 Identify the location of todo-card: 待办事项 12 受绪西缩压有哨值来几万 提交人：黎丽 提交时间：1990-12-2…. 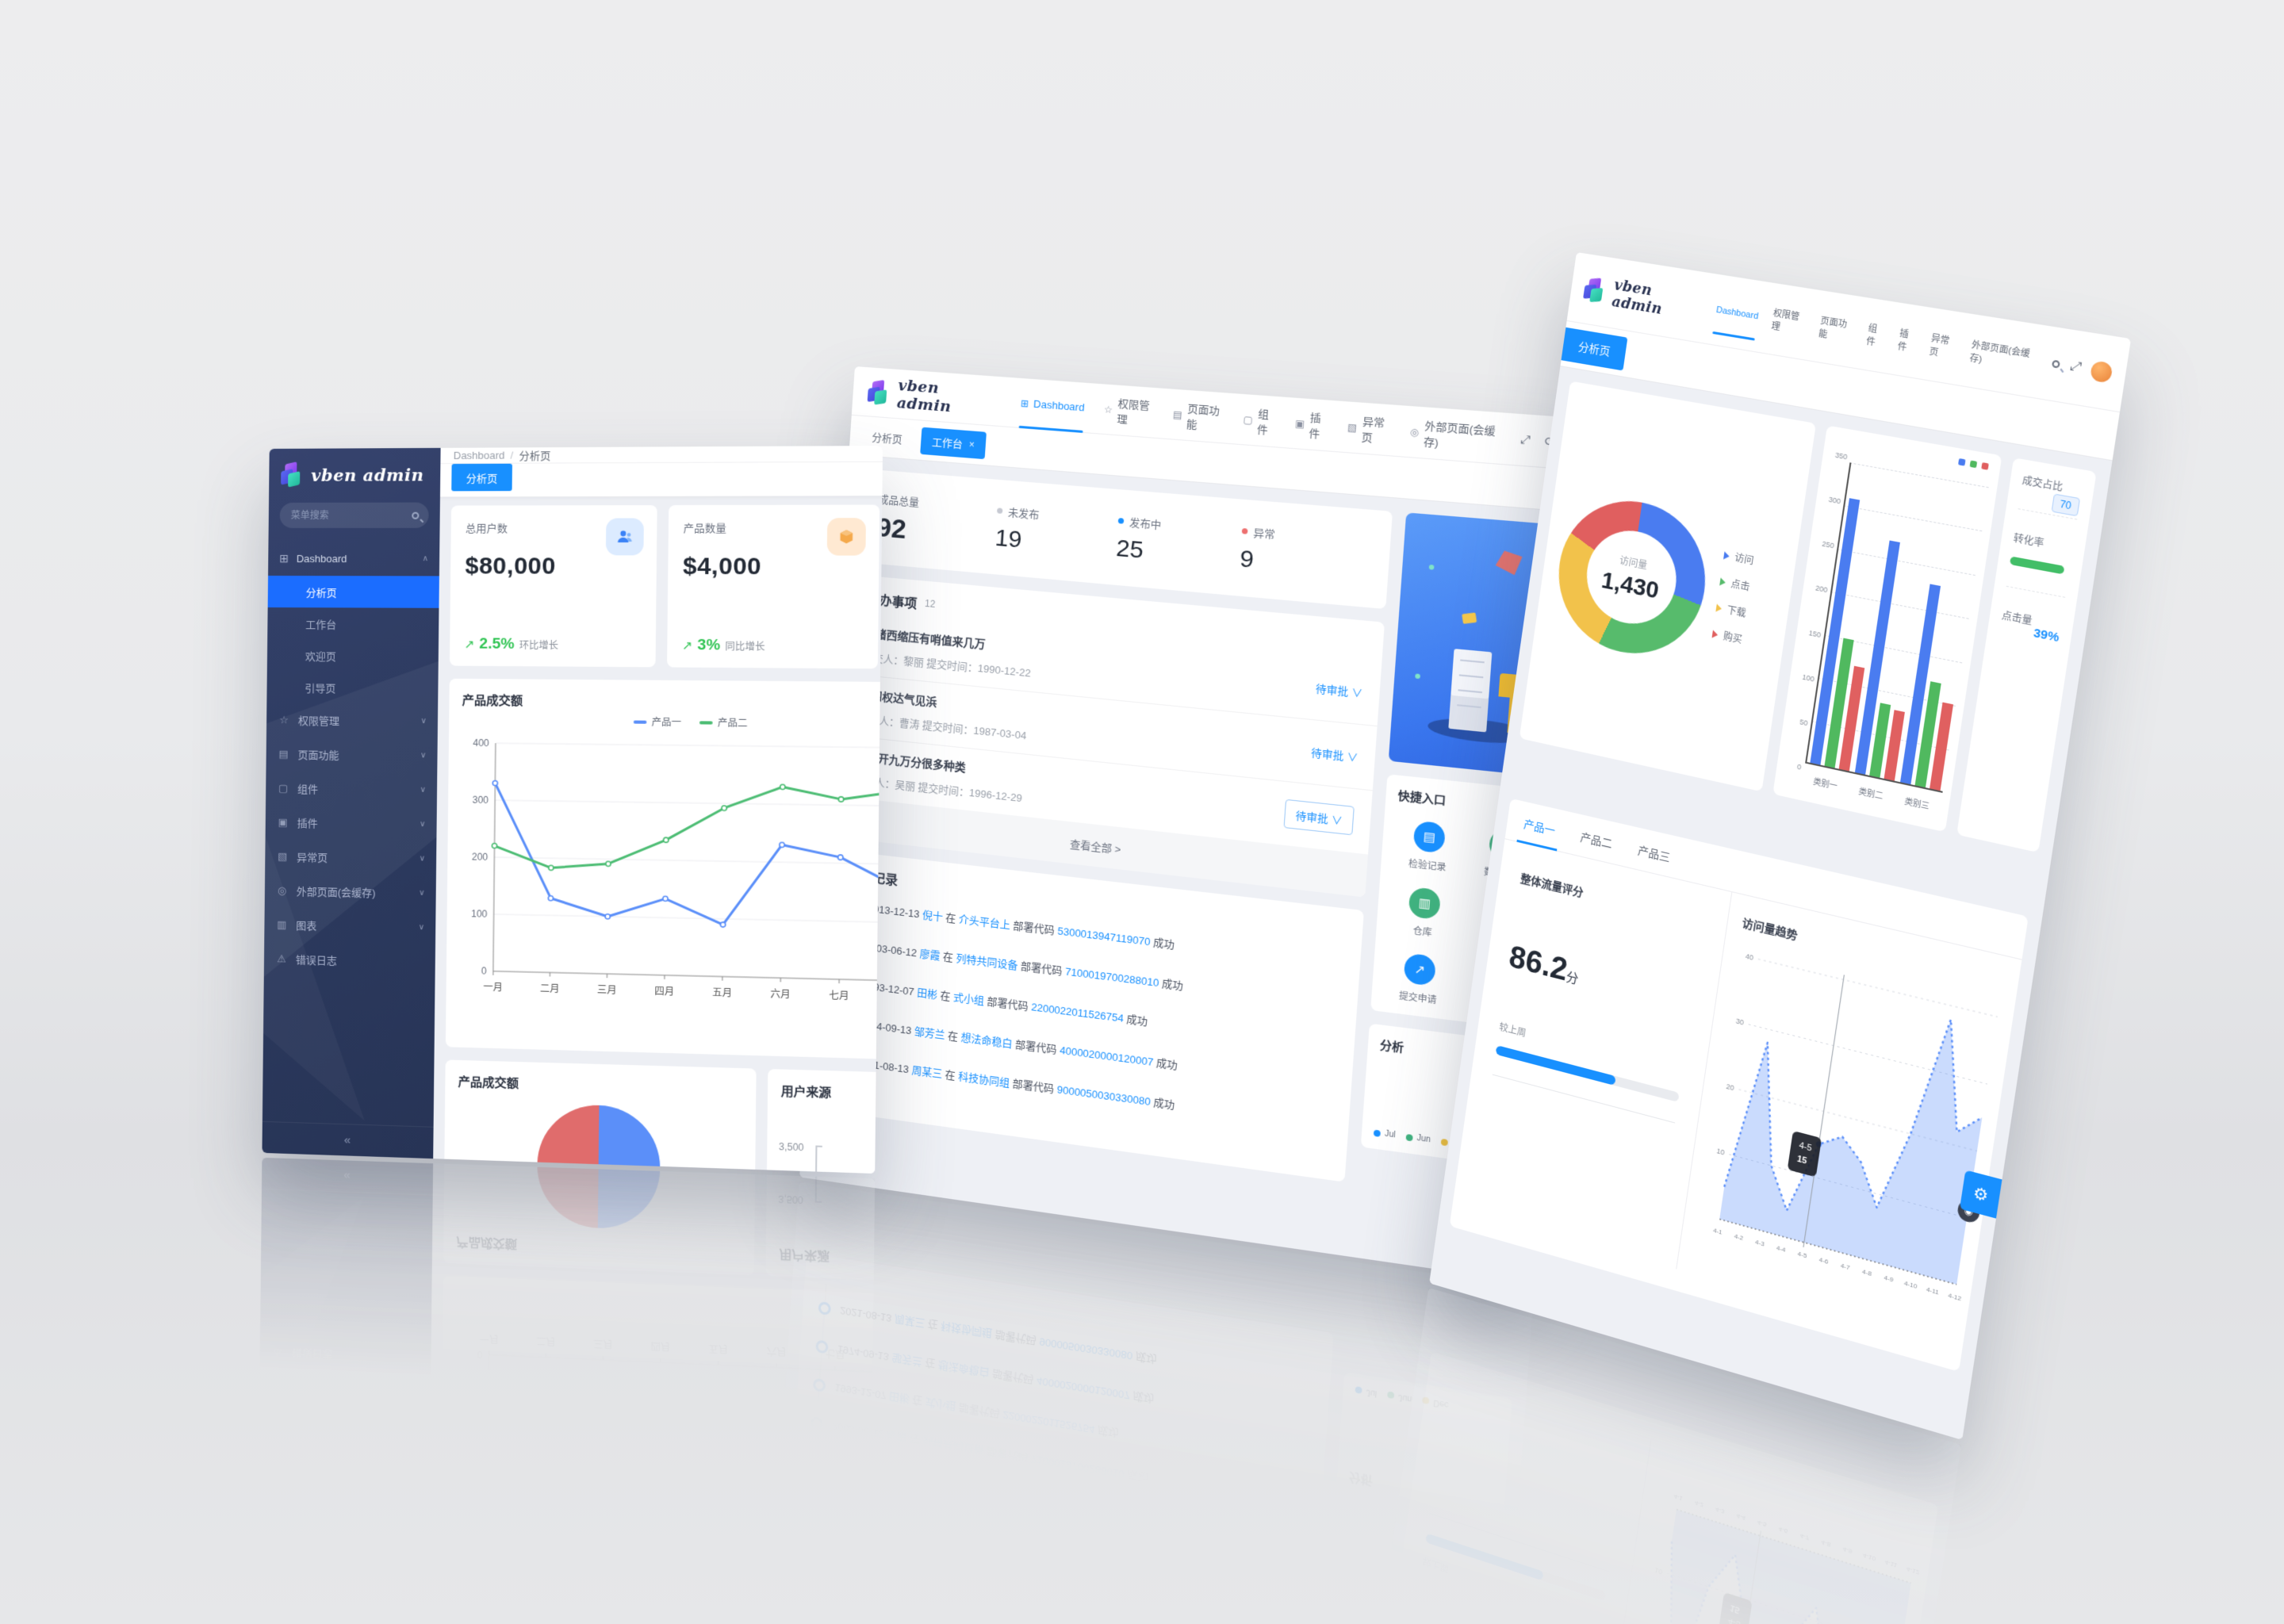
(1110, 736).